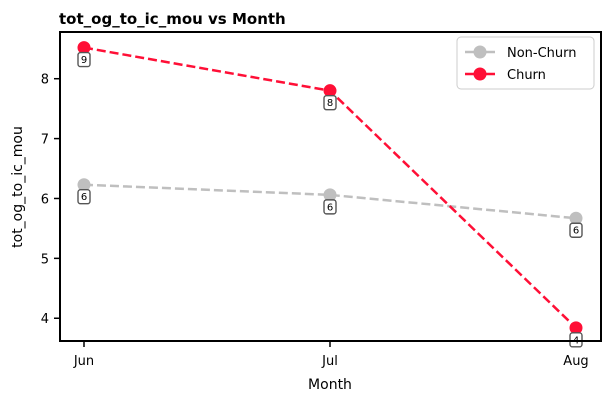 The height and width of the screenshot is (403, 611). I want to click on y-axis-label: tot_og_to_ic_mou, so click(18, 187).